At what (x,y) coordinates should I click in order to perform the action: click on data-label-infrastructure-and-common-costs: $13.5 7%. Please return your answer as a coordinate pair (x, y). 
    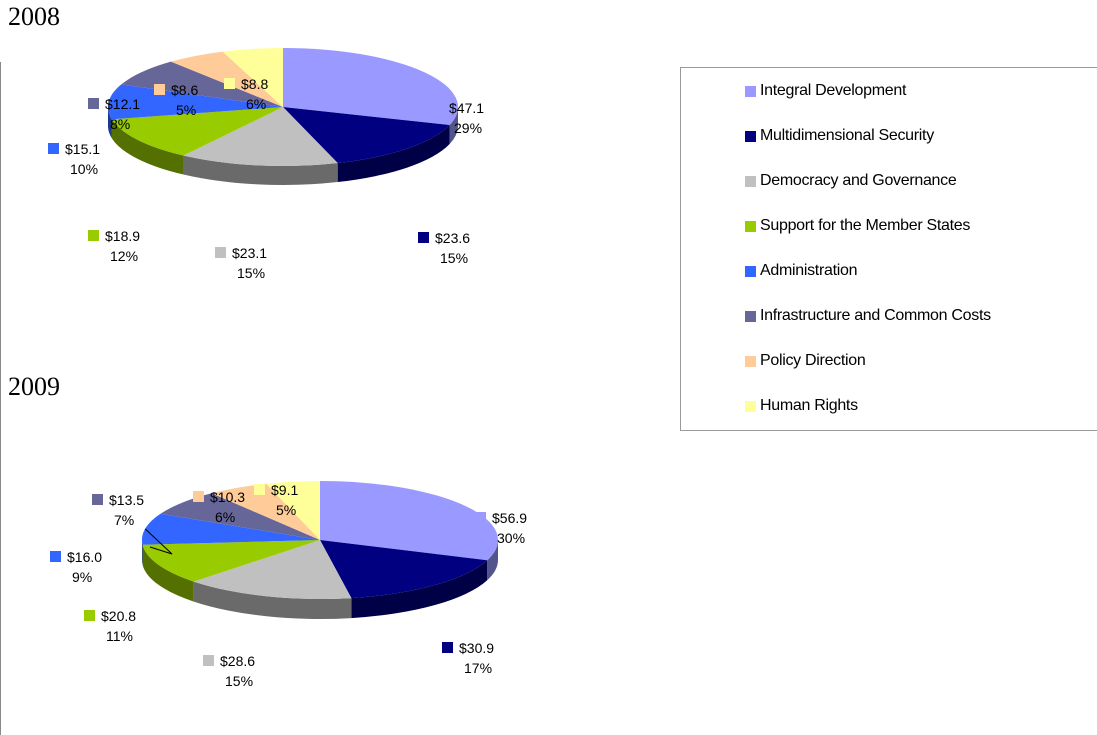
    Looking at the image, I should click on (118, 510).